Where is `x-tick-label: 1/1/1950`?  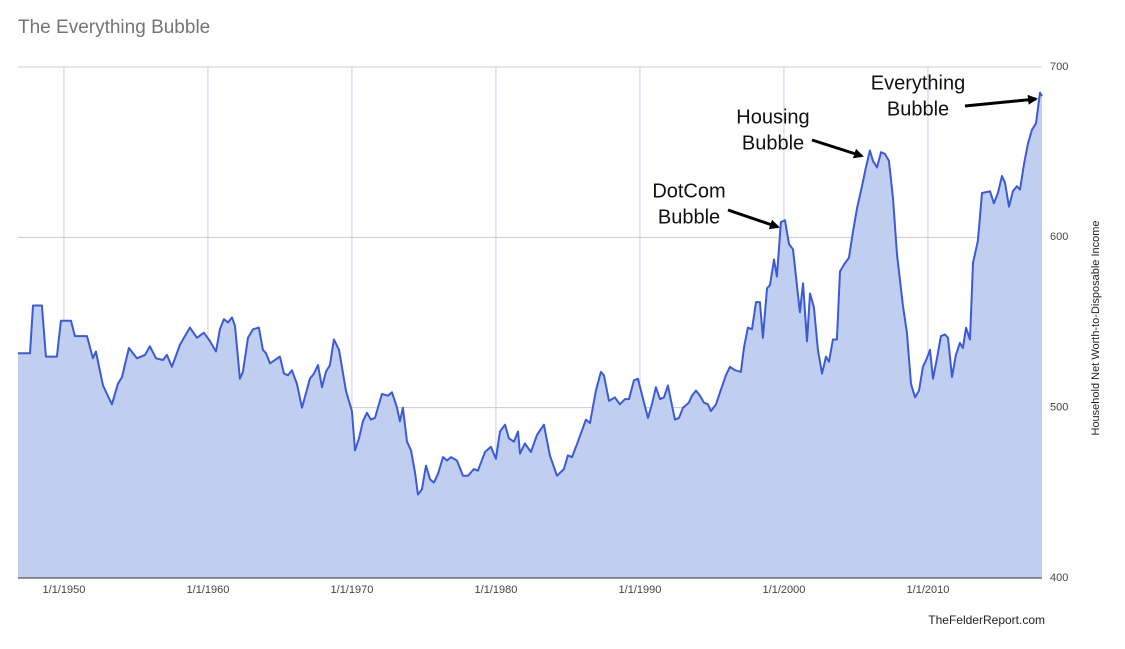
x-tick-label: 1/1/1950 is located at coordinates (64, 590).